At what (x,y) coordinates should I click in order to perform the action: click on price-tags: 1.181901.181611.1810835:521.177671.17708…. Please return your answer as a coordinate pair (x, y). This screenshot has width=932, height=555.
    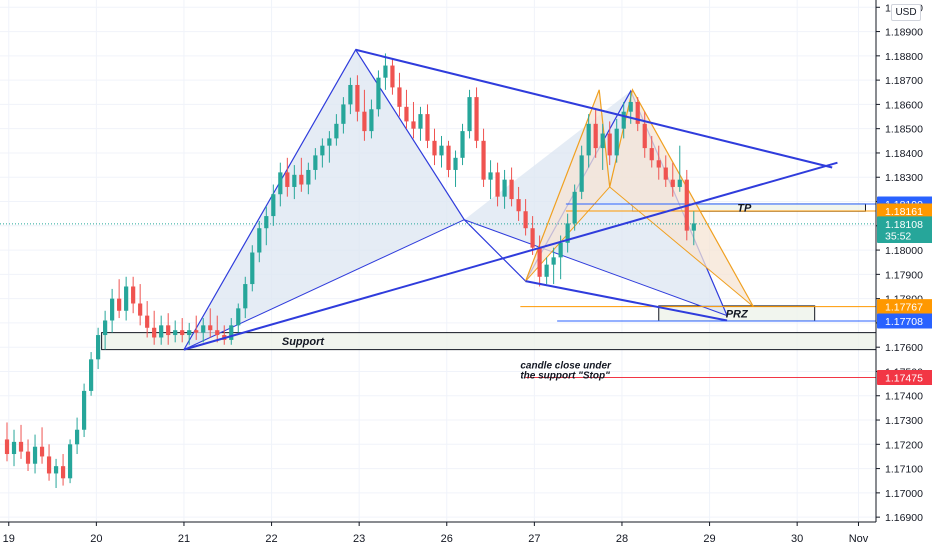
    Looking at the image, I should click on (904, 291).